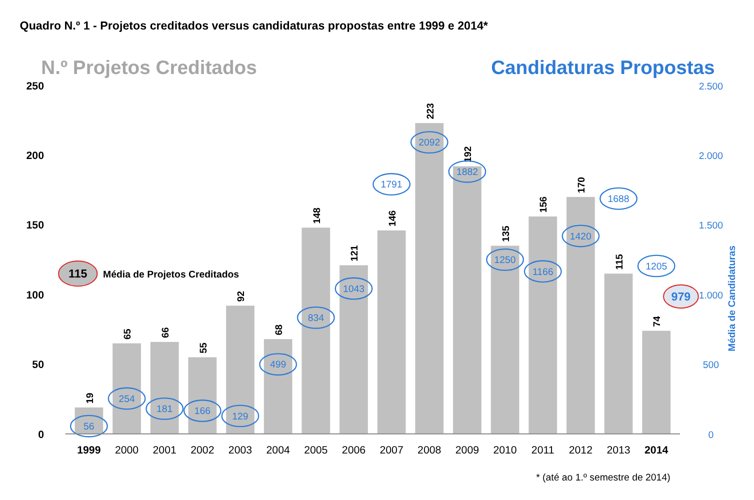 Image resolution: width=754 pixels, height=500 pixels. What do you see at coordinates (711, 226) in the screenshot?
I see `y2-tick-label: 1.500` at bounding box center [711, 226].